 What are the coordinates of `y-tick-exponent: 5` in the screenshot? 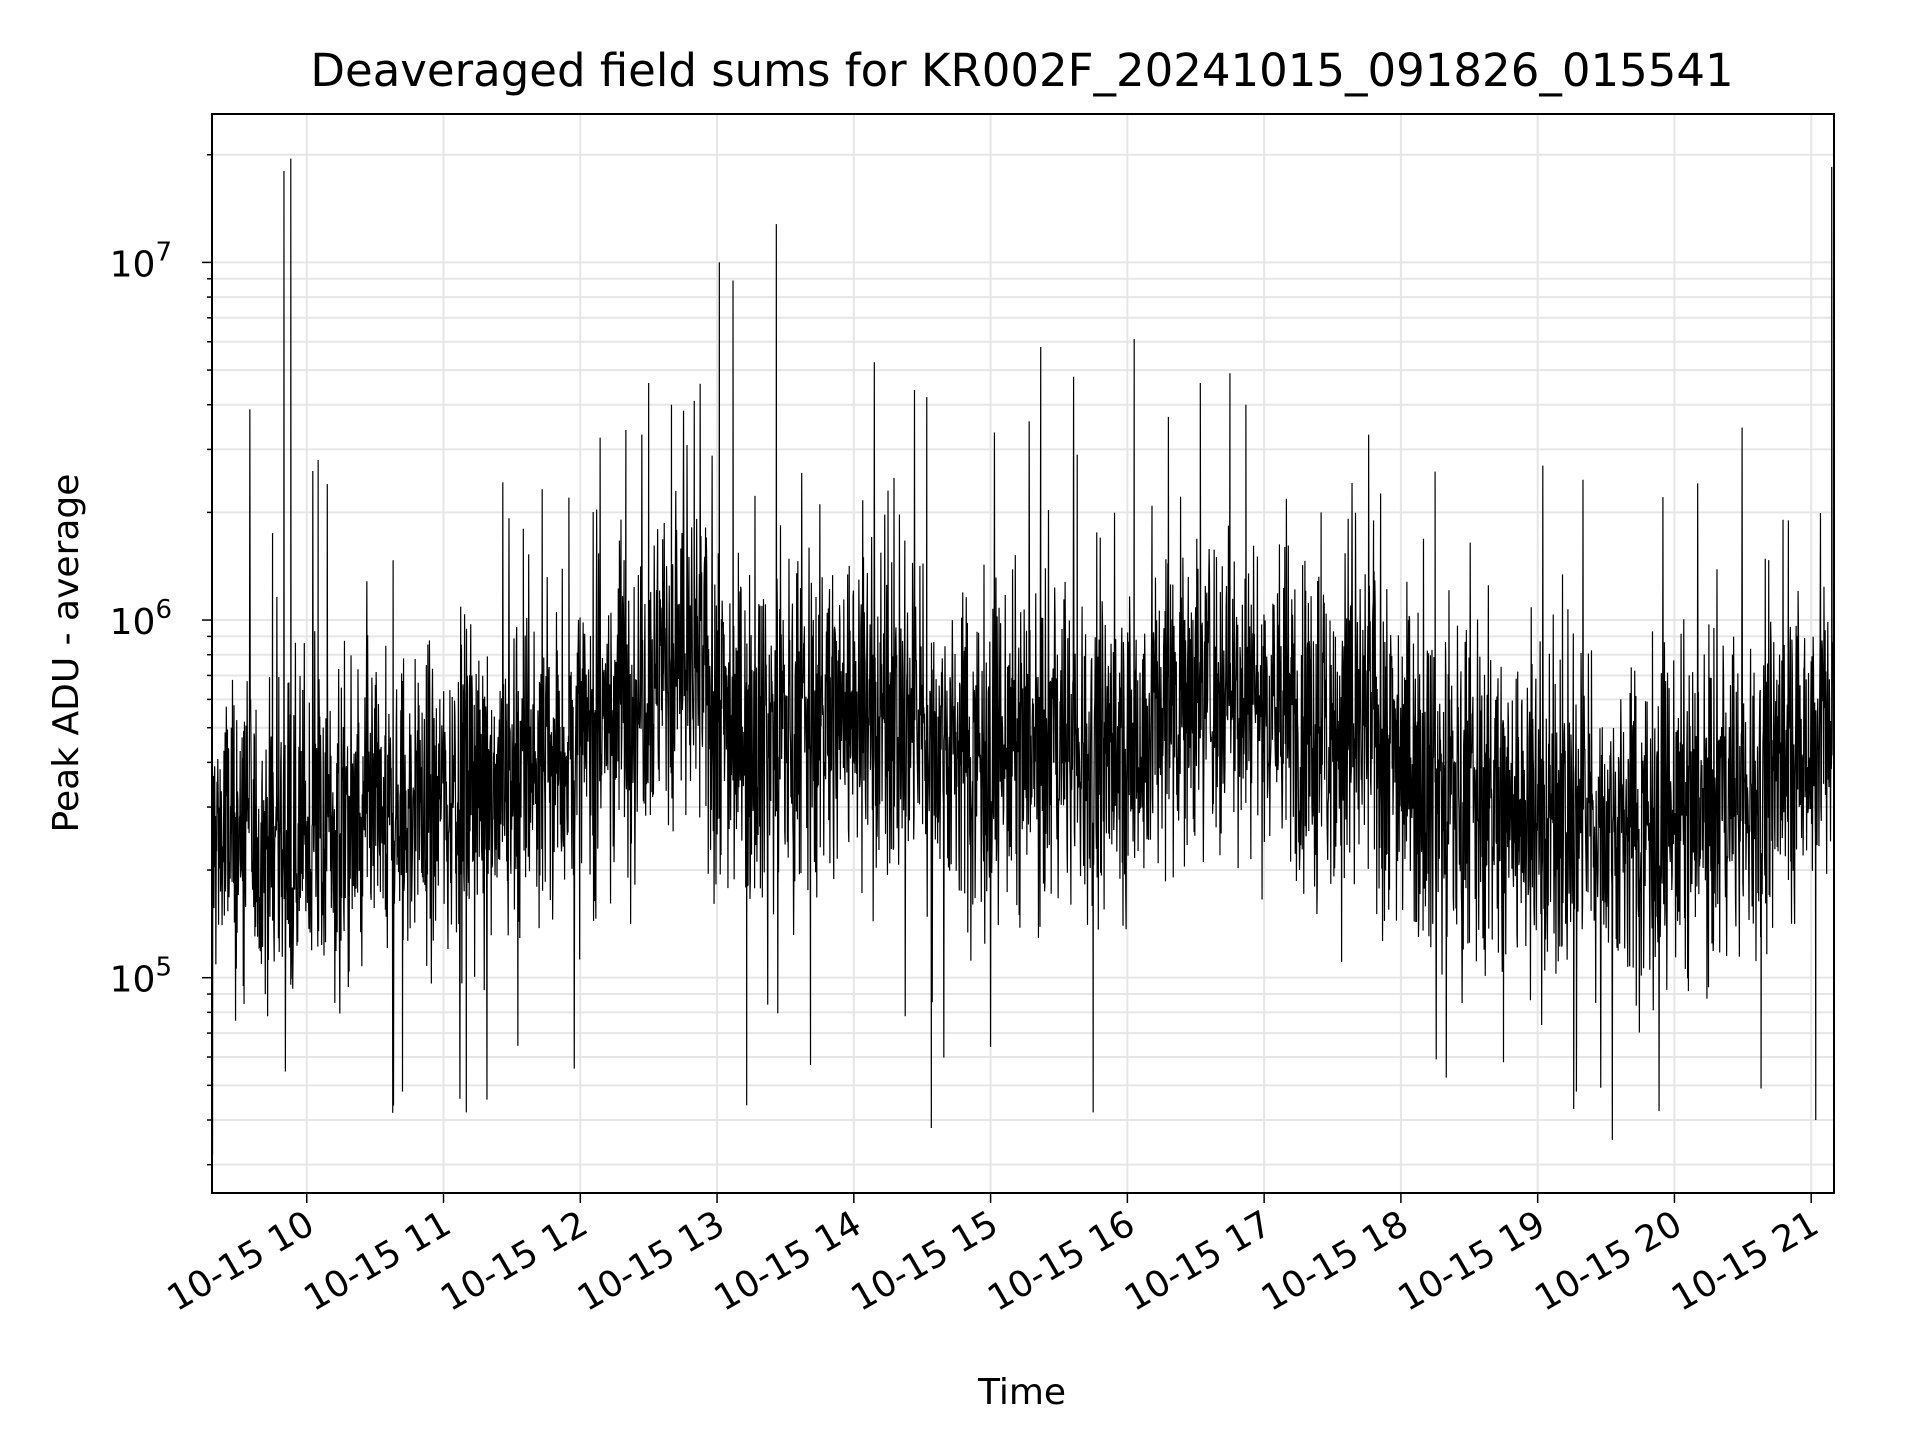 It's located at (163, 968).